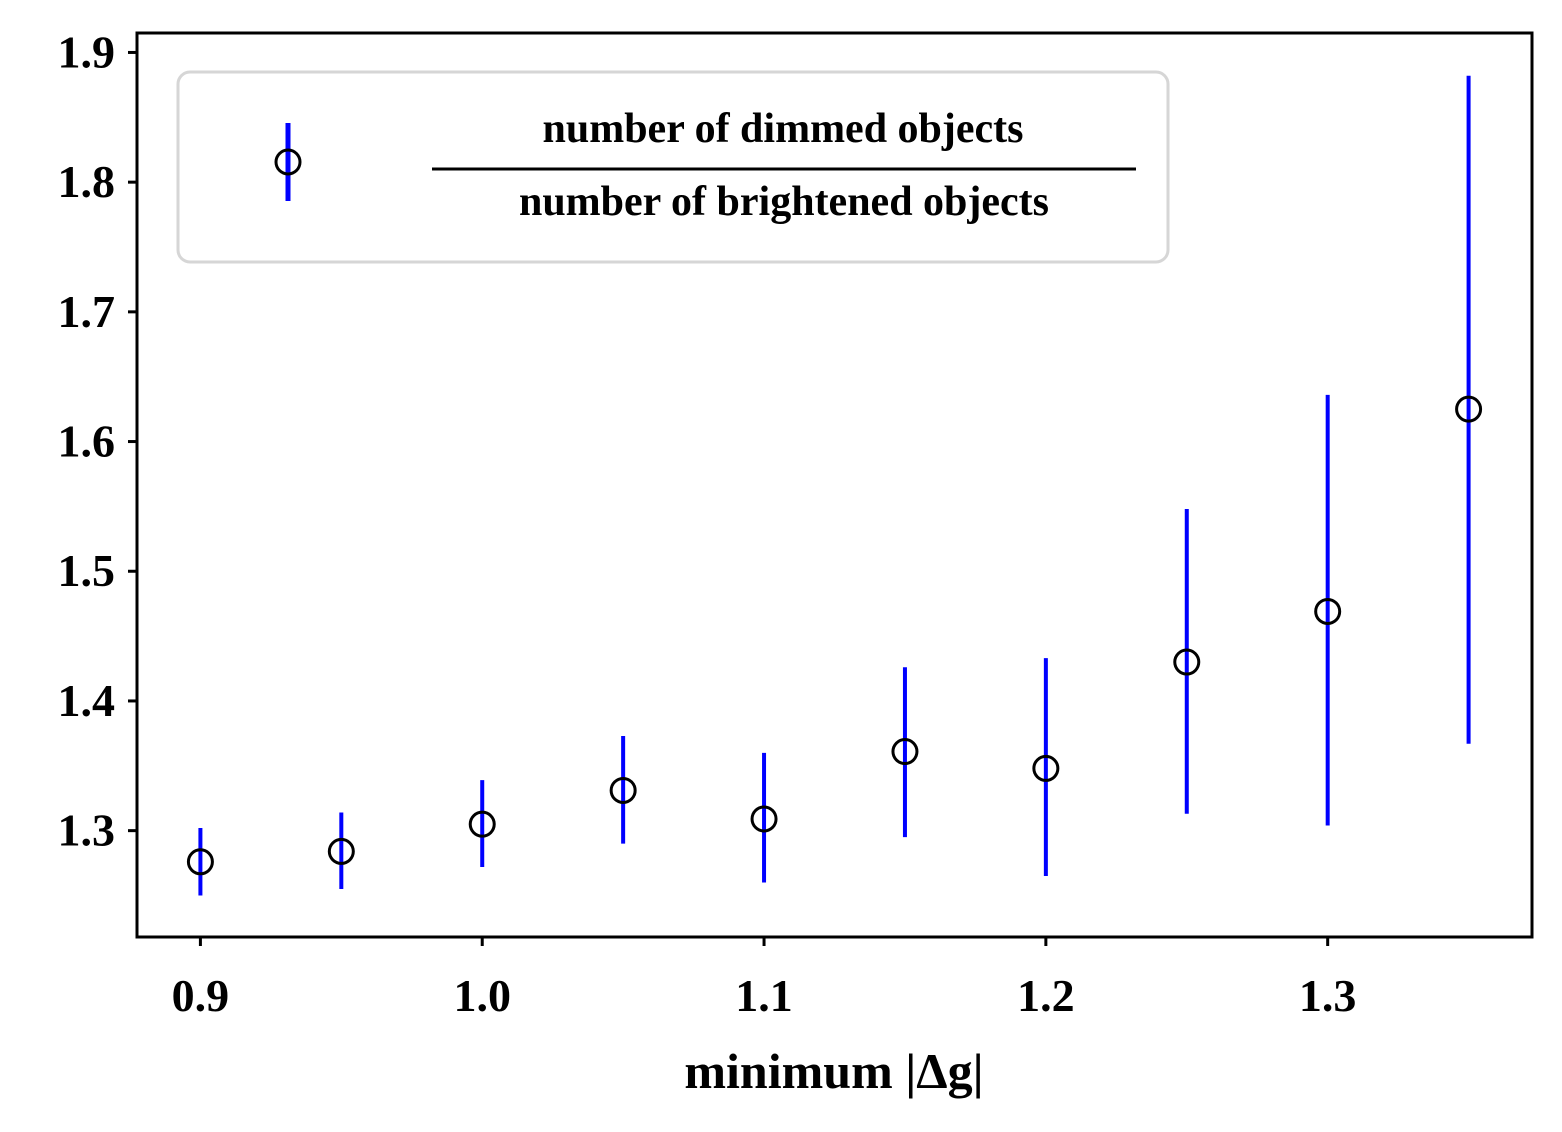 This screenshot has width=1562, height=1132. Describe the element at coordinates (87, 570) in the screenshot. I see `y-tick-label: 1.5` at that location.